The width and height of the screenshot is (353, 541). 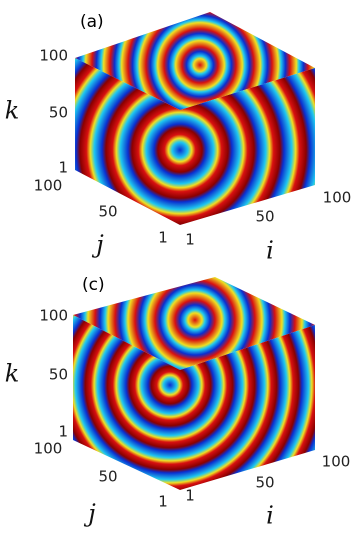 I want to click on panel-label: (a), so click(x=92, y=22).